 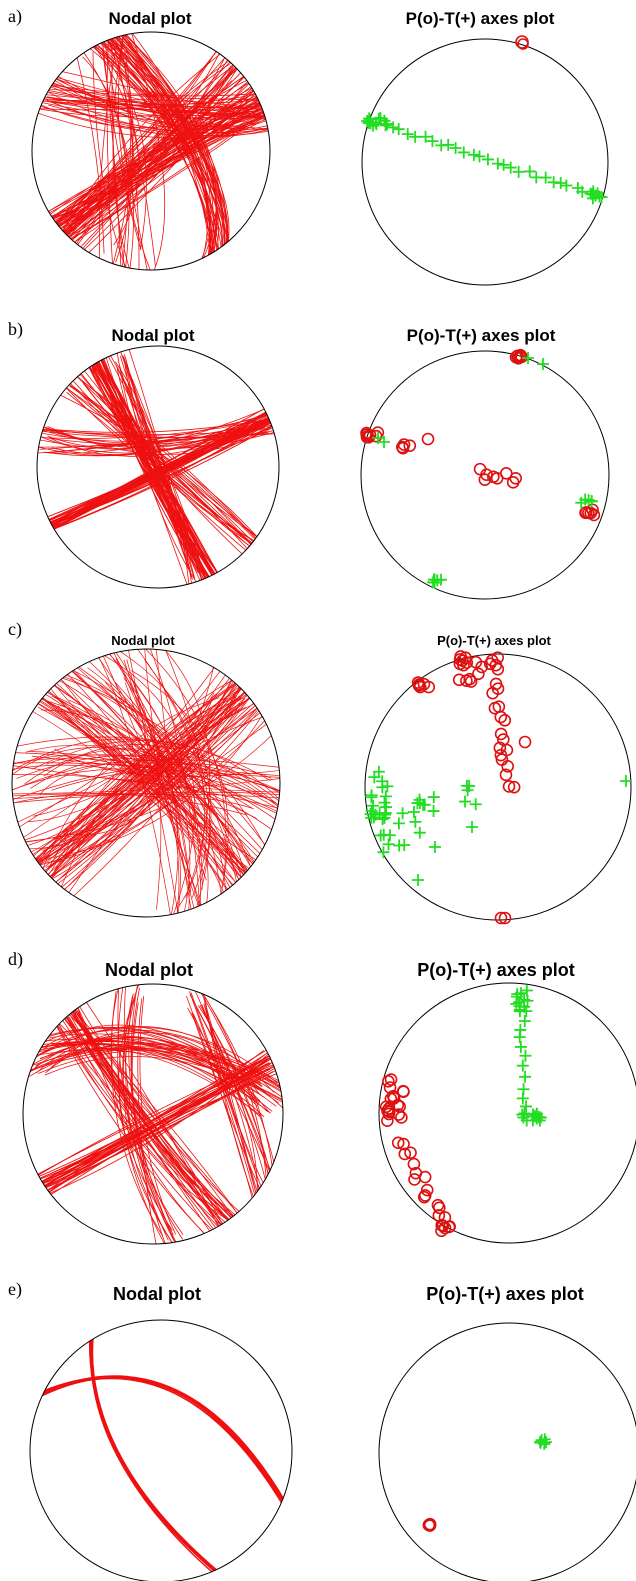 I want to click on panel-b-axes-symbols, so click(x=480, y=468).